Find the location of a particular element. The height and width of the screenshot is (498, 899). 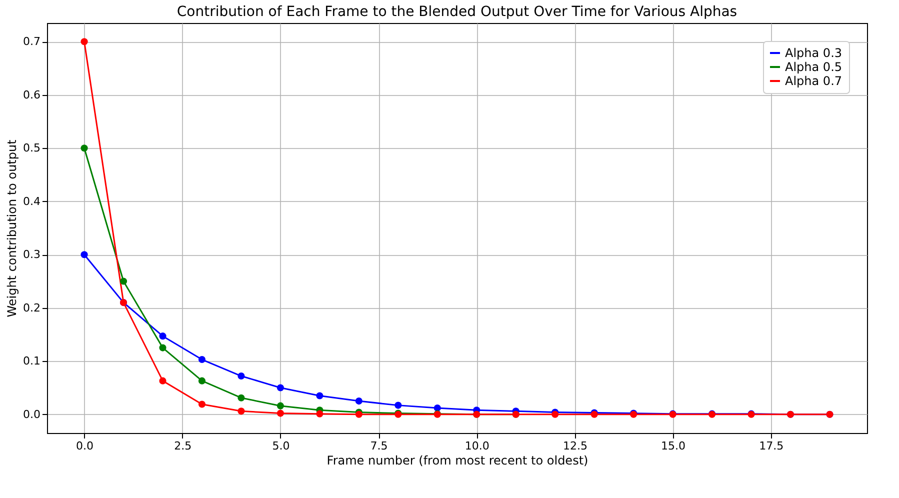

y-tick-label: 0.4 is located at coordinates (31, 201).